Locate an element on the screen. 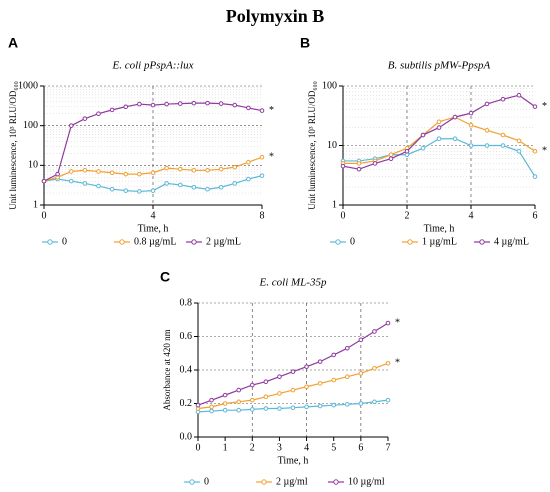  x-tick-label: 3 is located at coordinates (279, 447).